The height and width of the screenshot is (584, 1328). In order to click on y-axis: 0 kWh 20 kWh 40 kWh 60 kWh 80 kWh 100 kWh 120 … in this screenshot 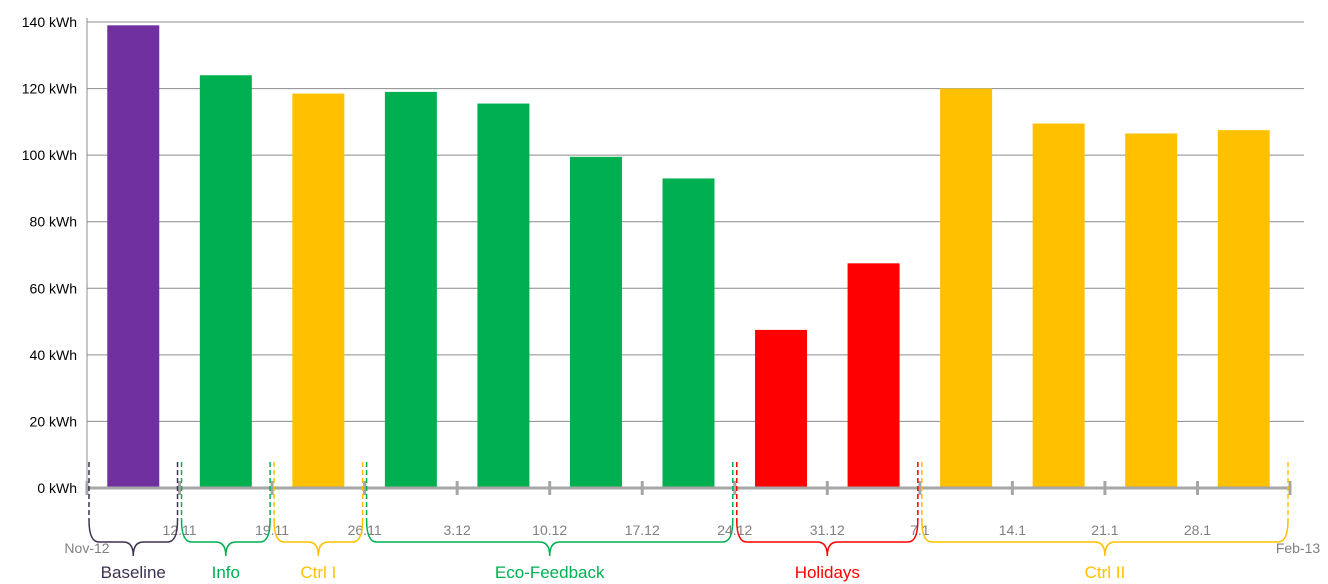, I will do `click(55, 255)`.